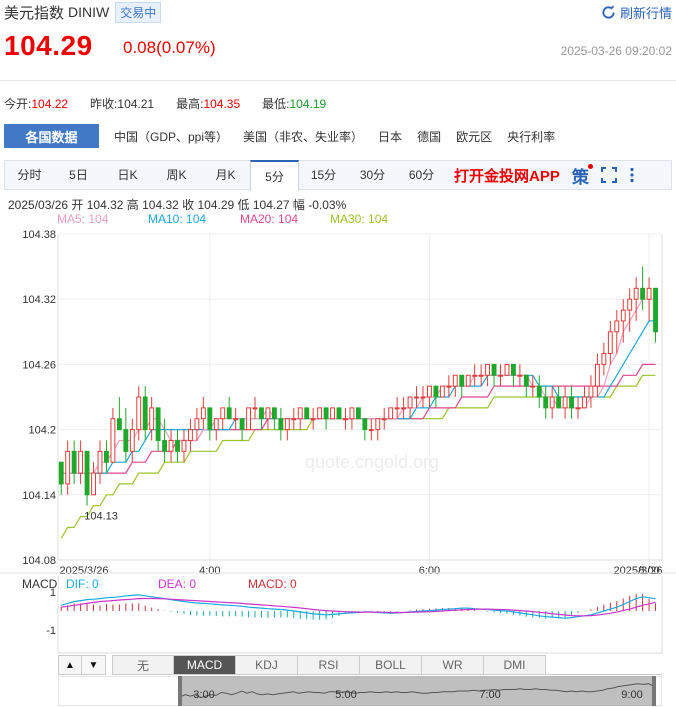  Describe the element at coordinates (582, 175) in the screenshot. I see `strategy-button: 策` at that location.